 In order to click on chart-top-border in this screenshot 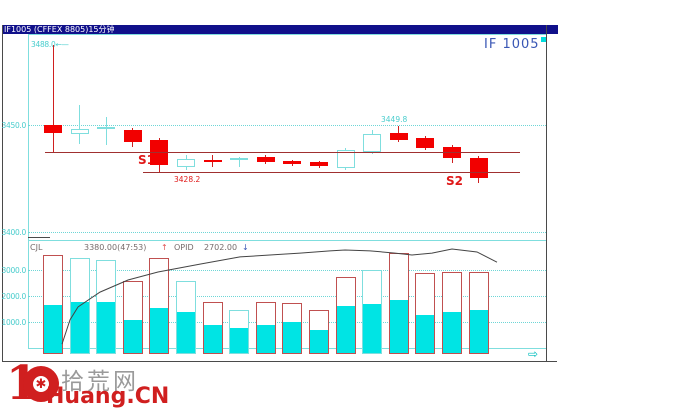, I will do `click(287, 34)`.